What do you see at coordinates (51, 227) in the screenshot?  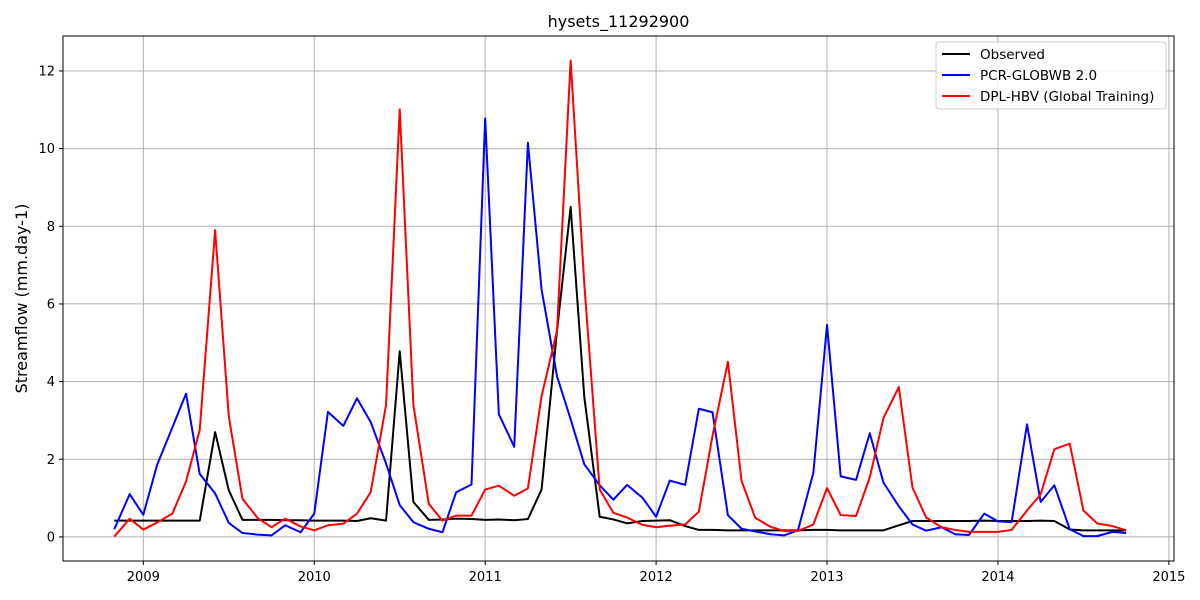 I see `y-tick-label: 8` at bounding box center [51, 227].